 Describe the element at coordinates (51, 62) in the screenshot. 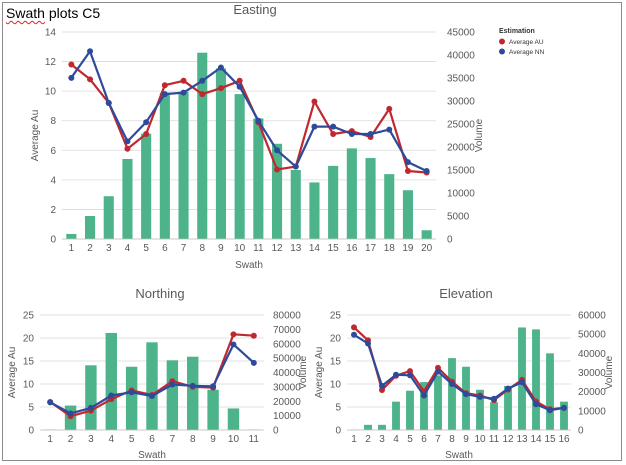

I see `easting-y-tick-label: 12` at that location.